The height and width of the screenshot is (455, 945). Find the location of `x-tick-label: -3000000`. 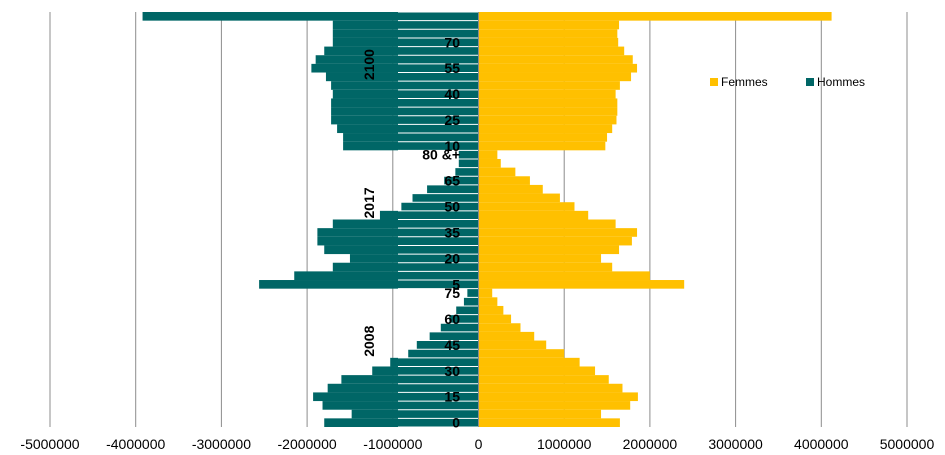

x-tick-label: -3000000 is located at coordinates (221, 444).